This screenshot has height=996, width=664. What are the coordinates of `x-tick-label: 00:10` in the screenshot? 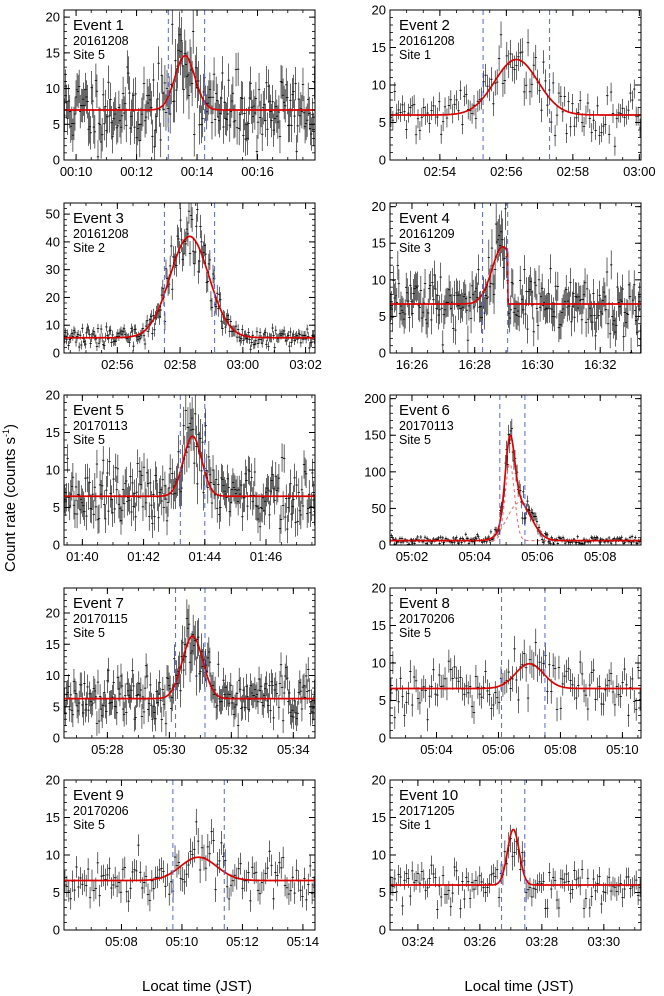 It's located at (76, 171).